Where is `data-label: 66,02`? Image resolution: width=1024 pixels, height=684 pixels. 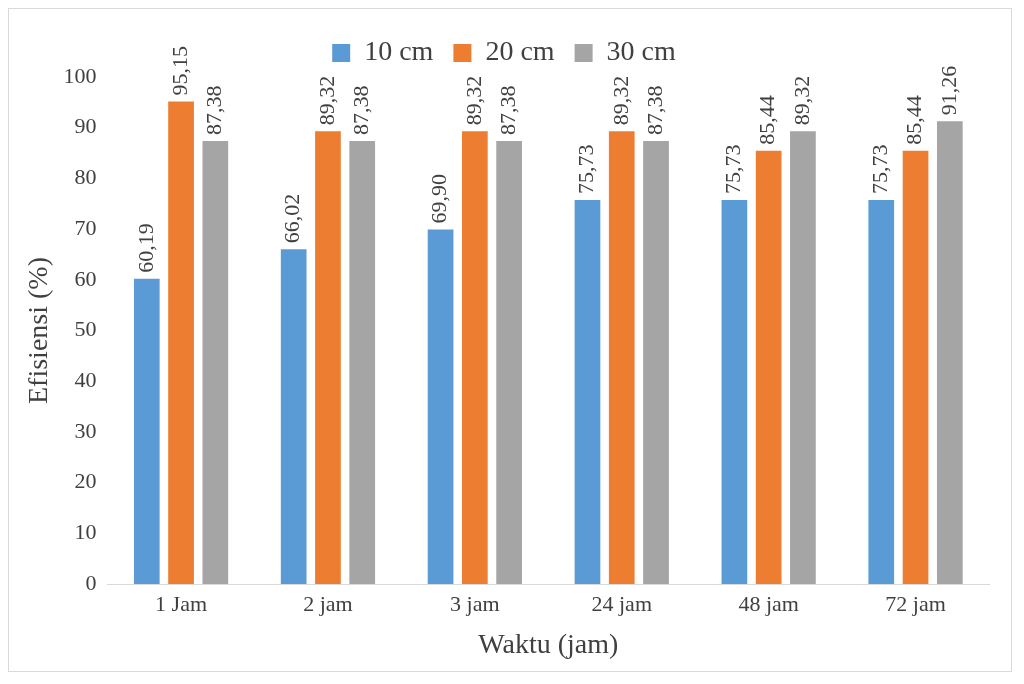
data-label: 66,02 is located at coordinates (292, 218).